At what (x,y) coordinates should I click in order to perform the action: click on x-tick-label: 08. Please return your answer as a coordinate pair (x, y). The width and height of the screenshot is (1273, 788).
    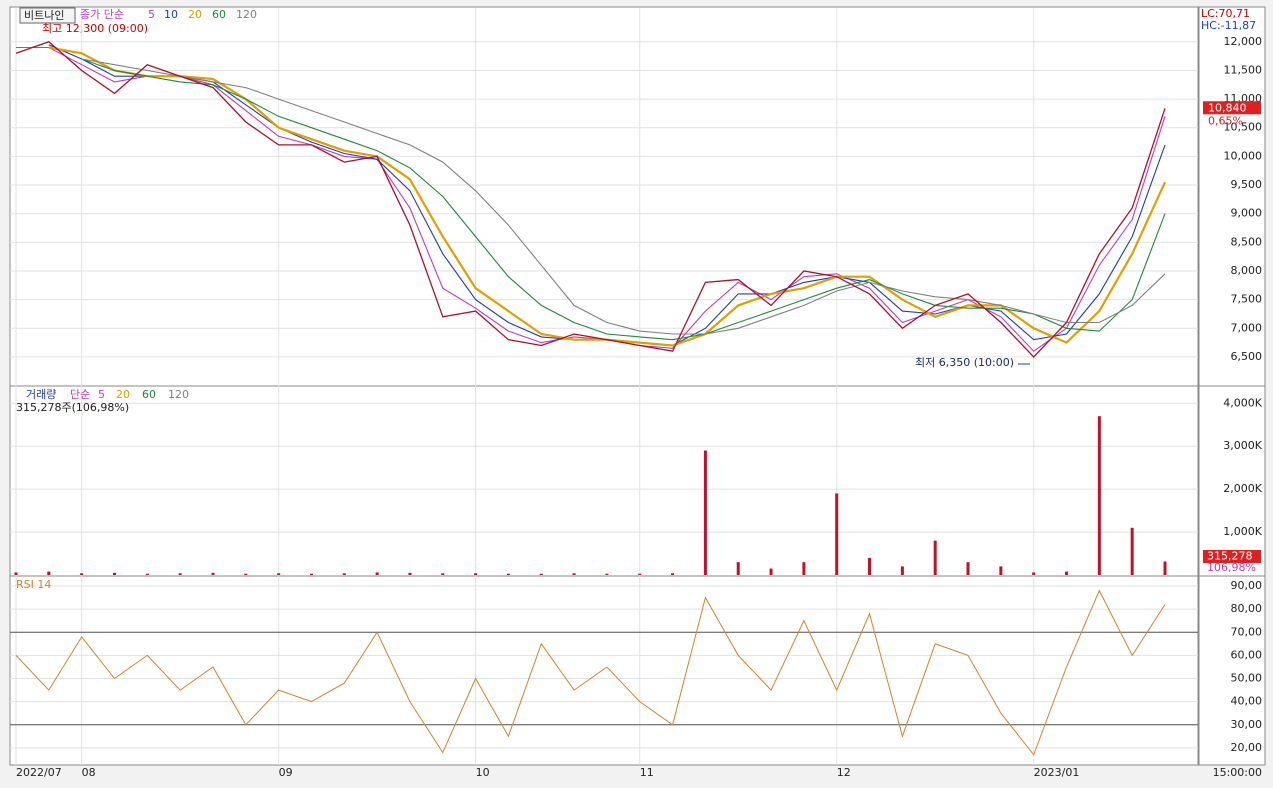
    Looking at the image, I should click on (89, 772).